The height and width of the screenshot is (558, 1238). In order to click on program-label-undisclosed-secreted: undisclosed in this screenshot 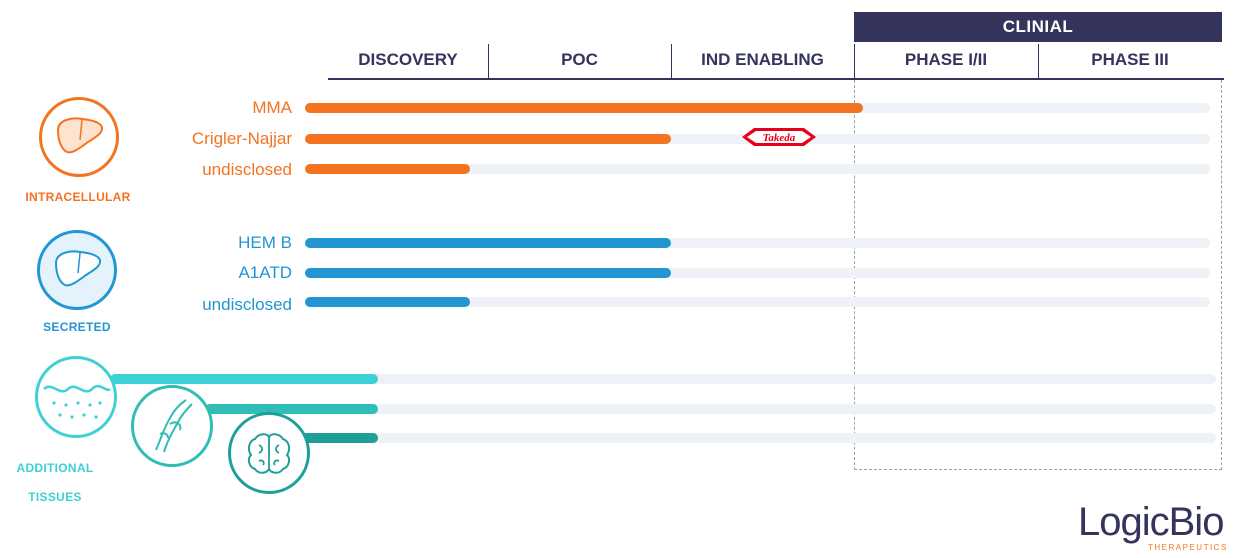, I will do `click(247, 304)`.